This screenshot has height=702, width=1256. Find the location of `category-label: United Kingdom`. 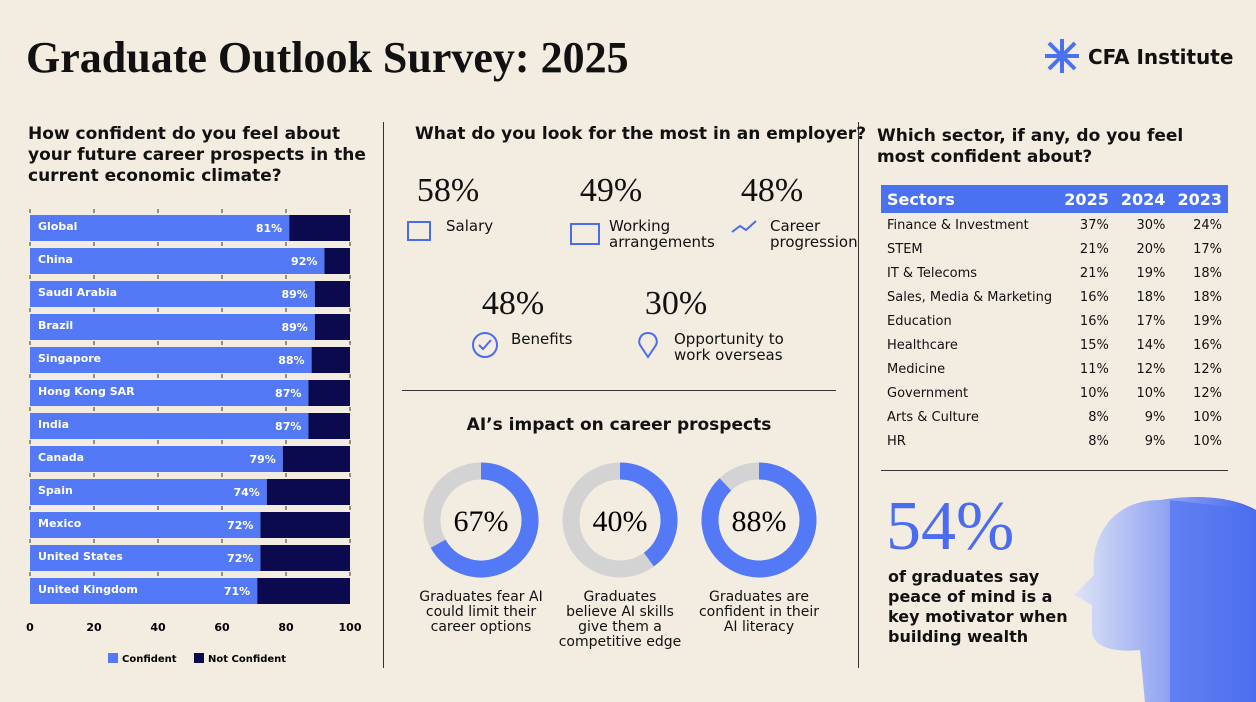

category-label: United Kingdom is located at coordinates (88, 589).